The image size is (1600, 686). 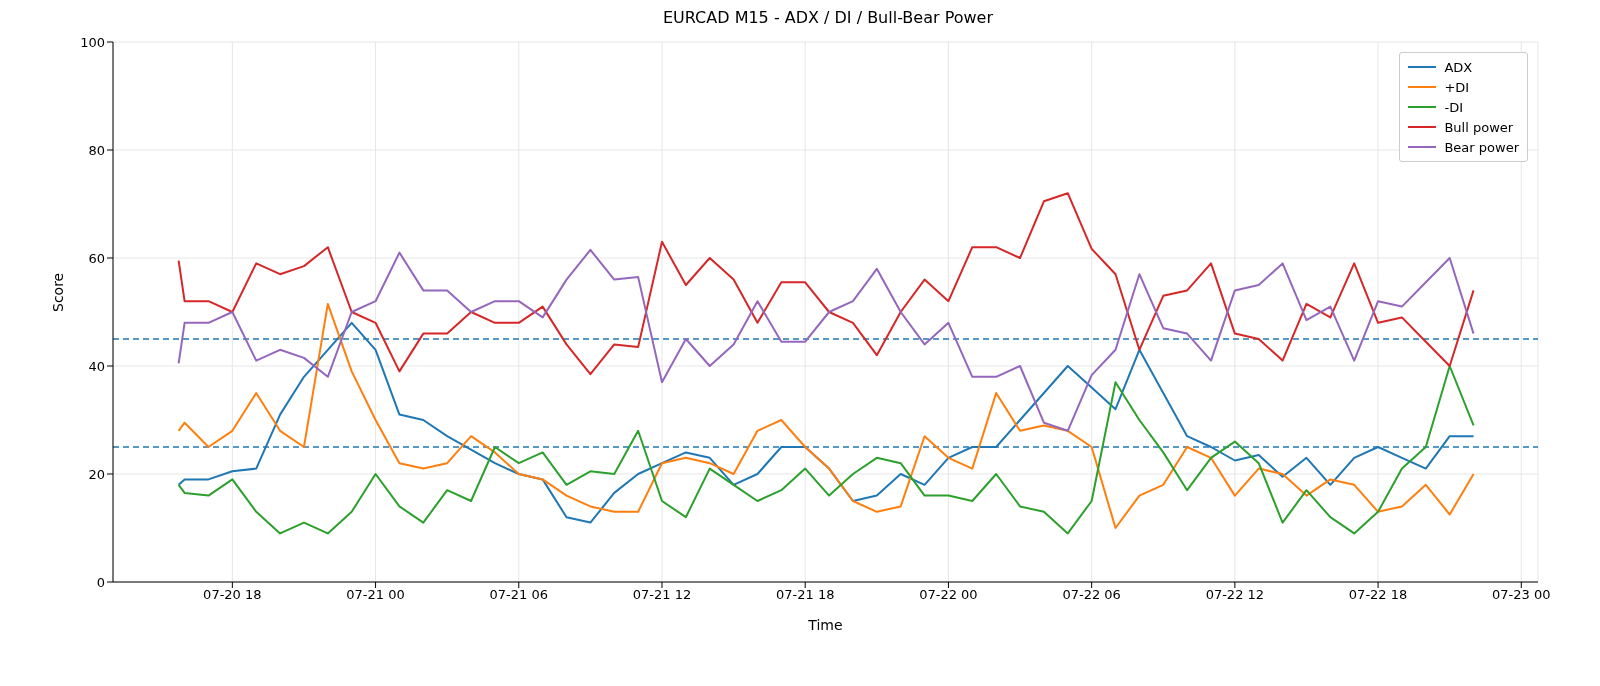 What do you see at coordinates (1479, 127) in the screenshot?
I see `legend-label: Bull power` at bounding box center [1479, 127].